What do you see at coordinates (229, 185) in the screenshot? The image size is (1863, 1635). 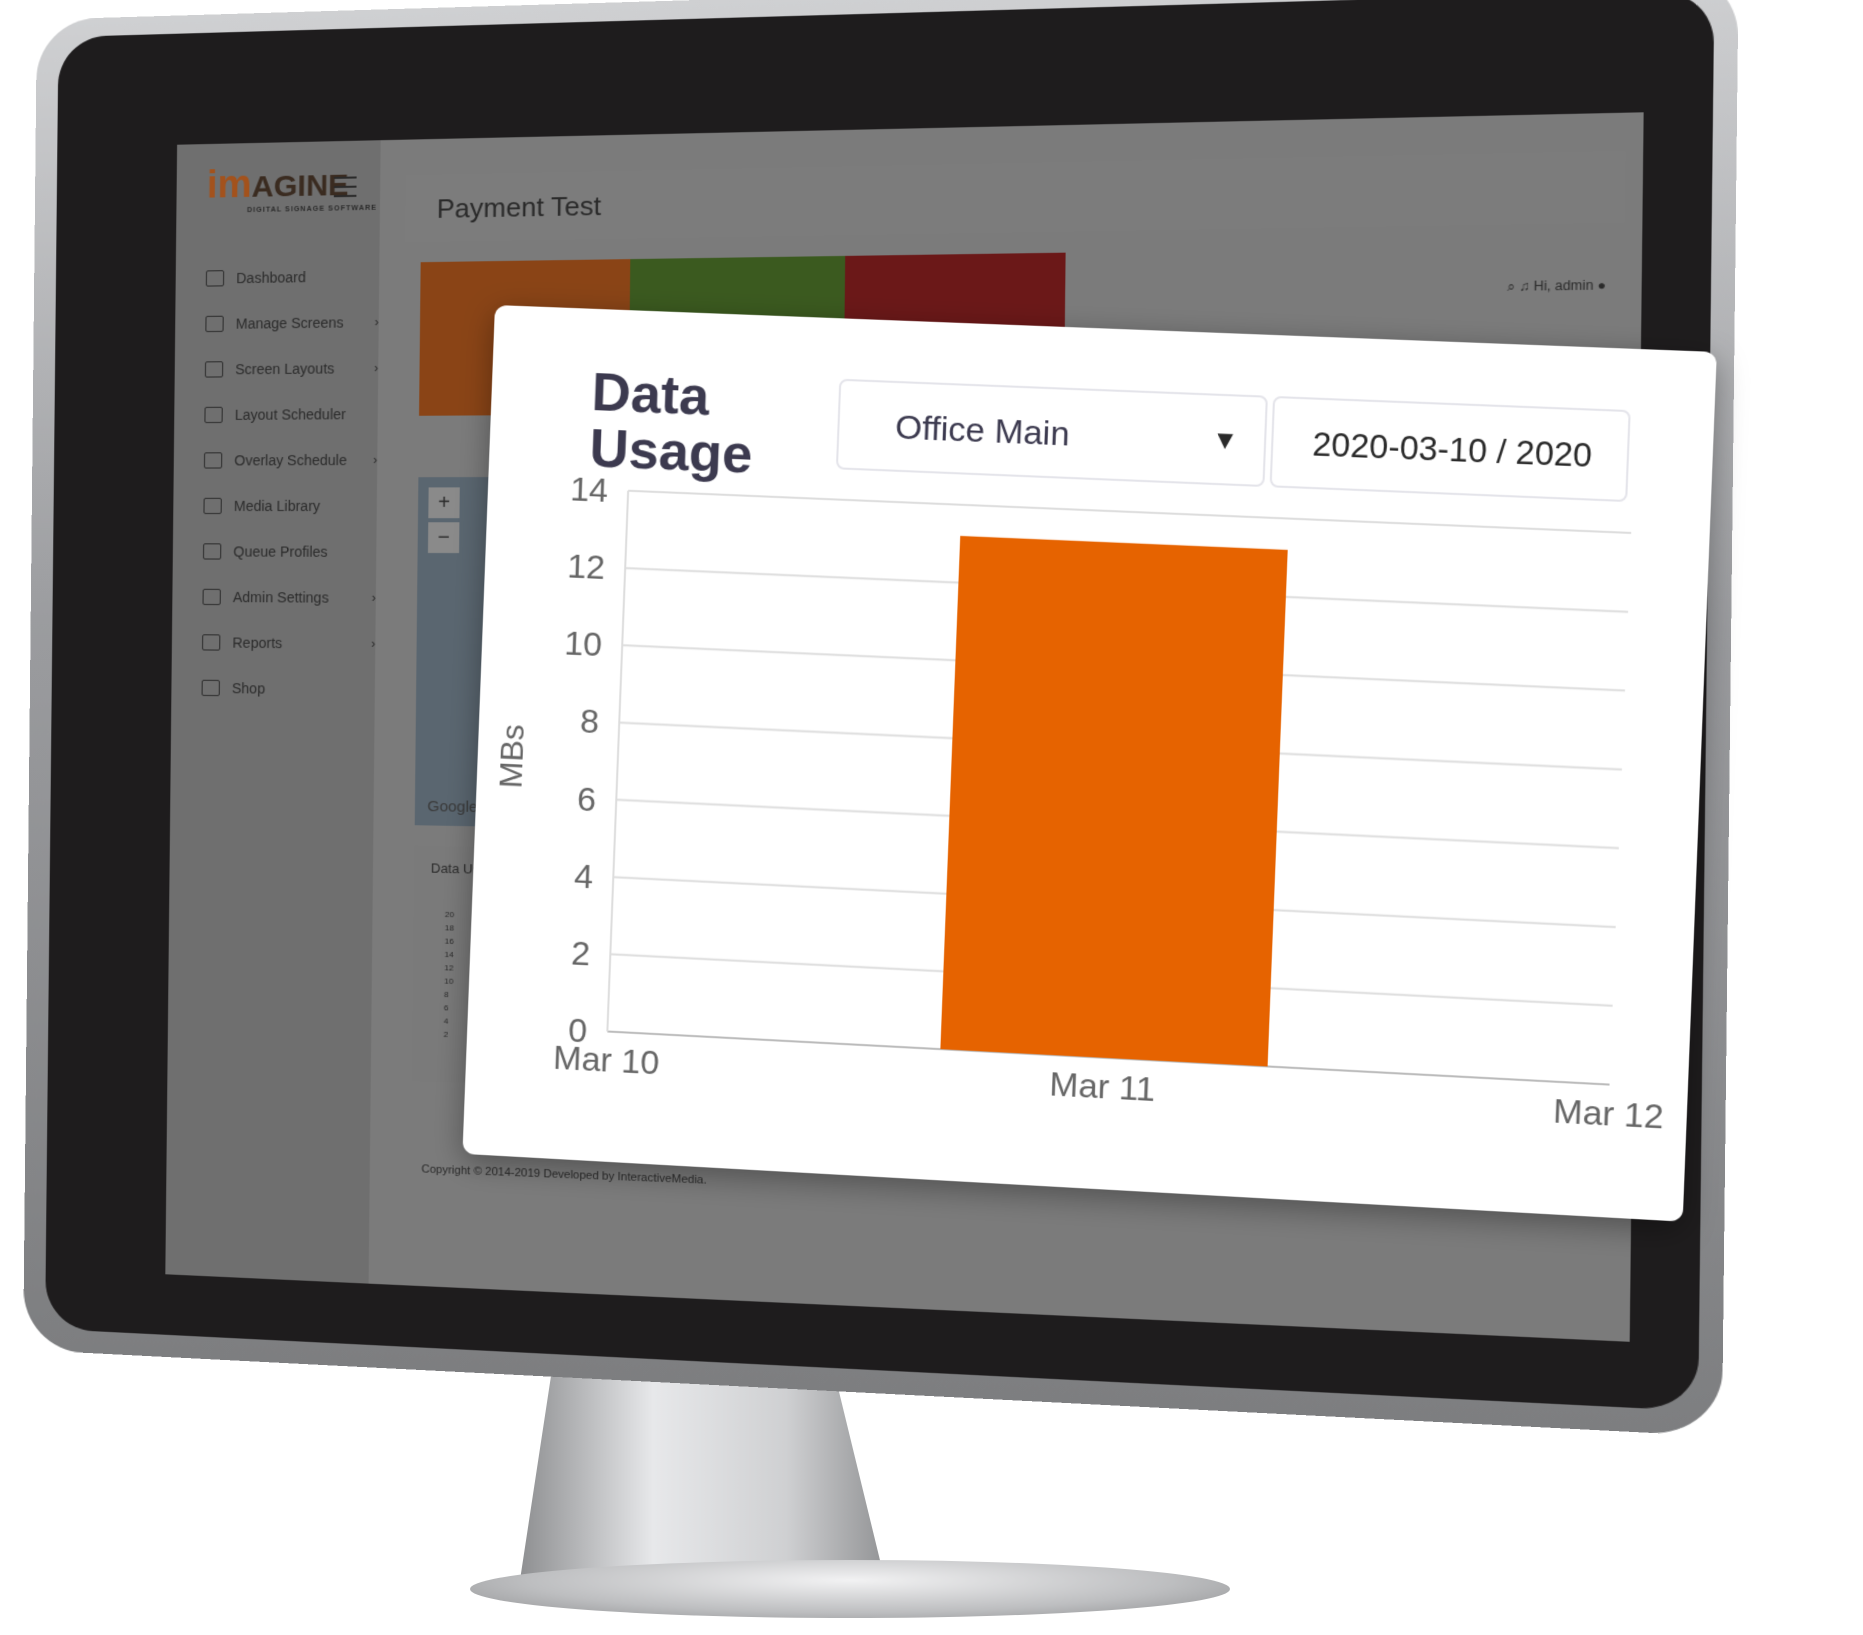 I see `logo-mark: im` at bounding box center [229, 185].